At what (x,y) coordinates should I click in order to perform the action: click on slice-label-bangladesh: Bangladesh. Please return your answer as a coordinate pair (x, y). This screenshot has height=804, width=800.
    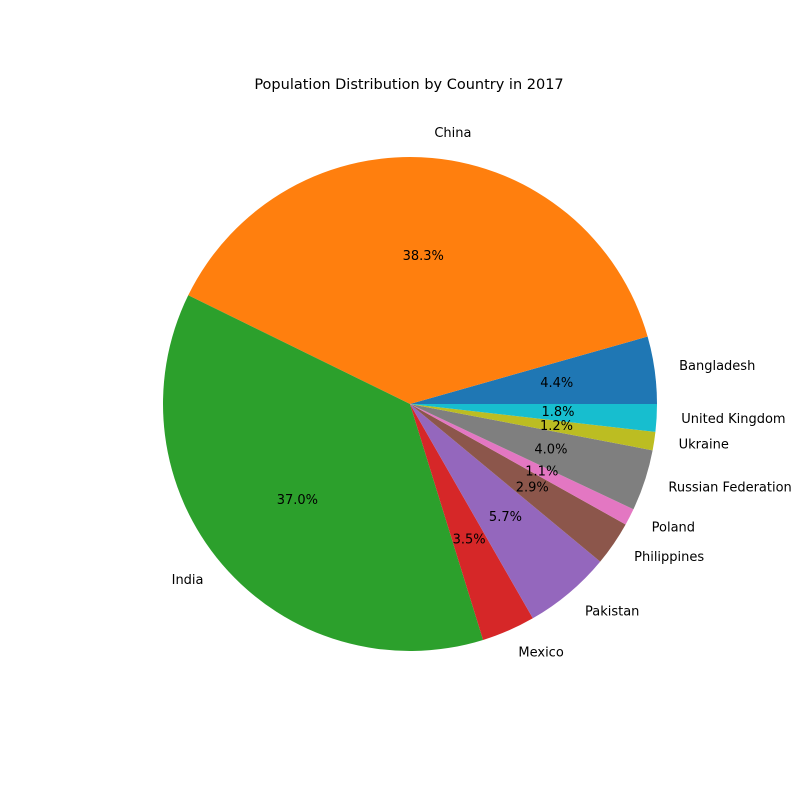
    Looking at the image, I should click on (717, 366).